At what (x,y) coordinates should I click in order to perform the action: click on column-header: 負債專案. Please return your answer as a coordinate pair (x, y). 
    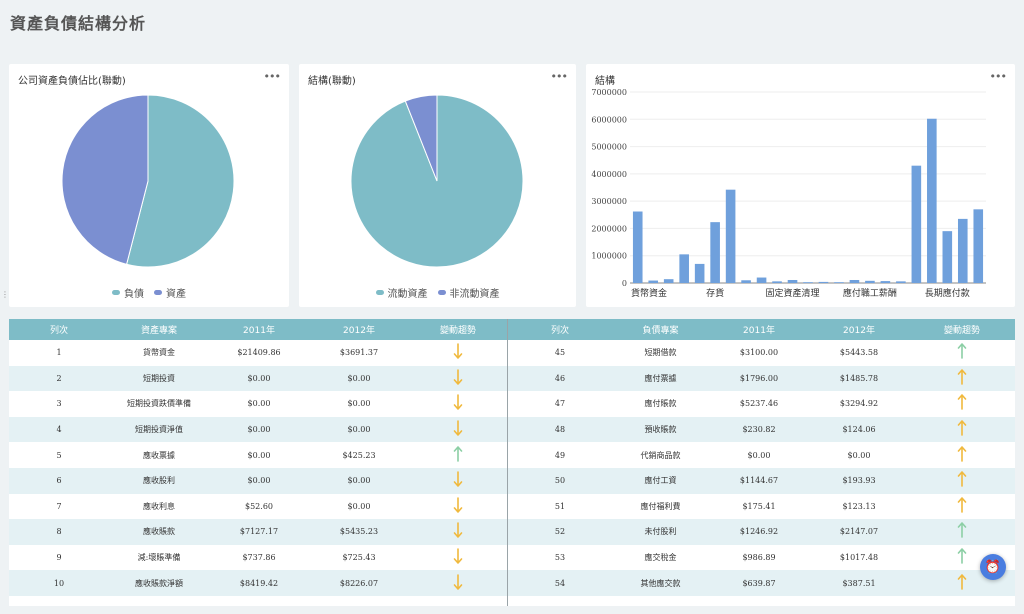
    Looking at the image, I should click on (660, 329).